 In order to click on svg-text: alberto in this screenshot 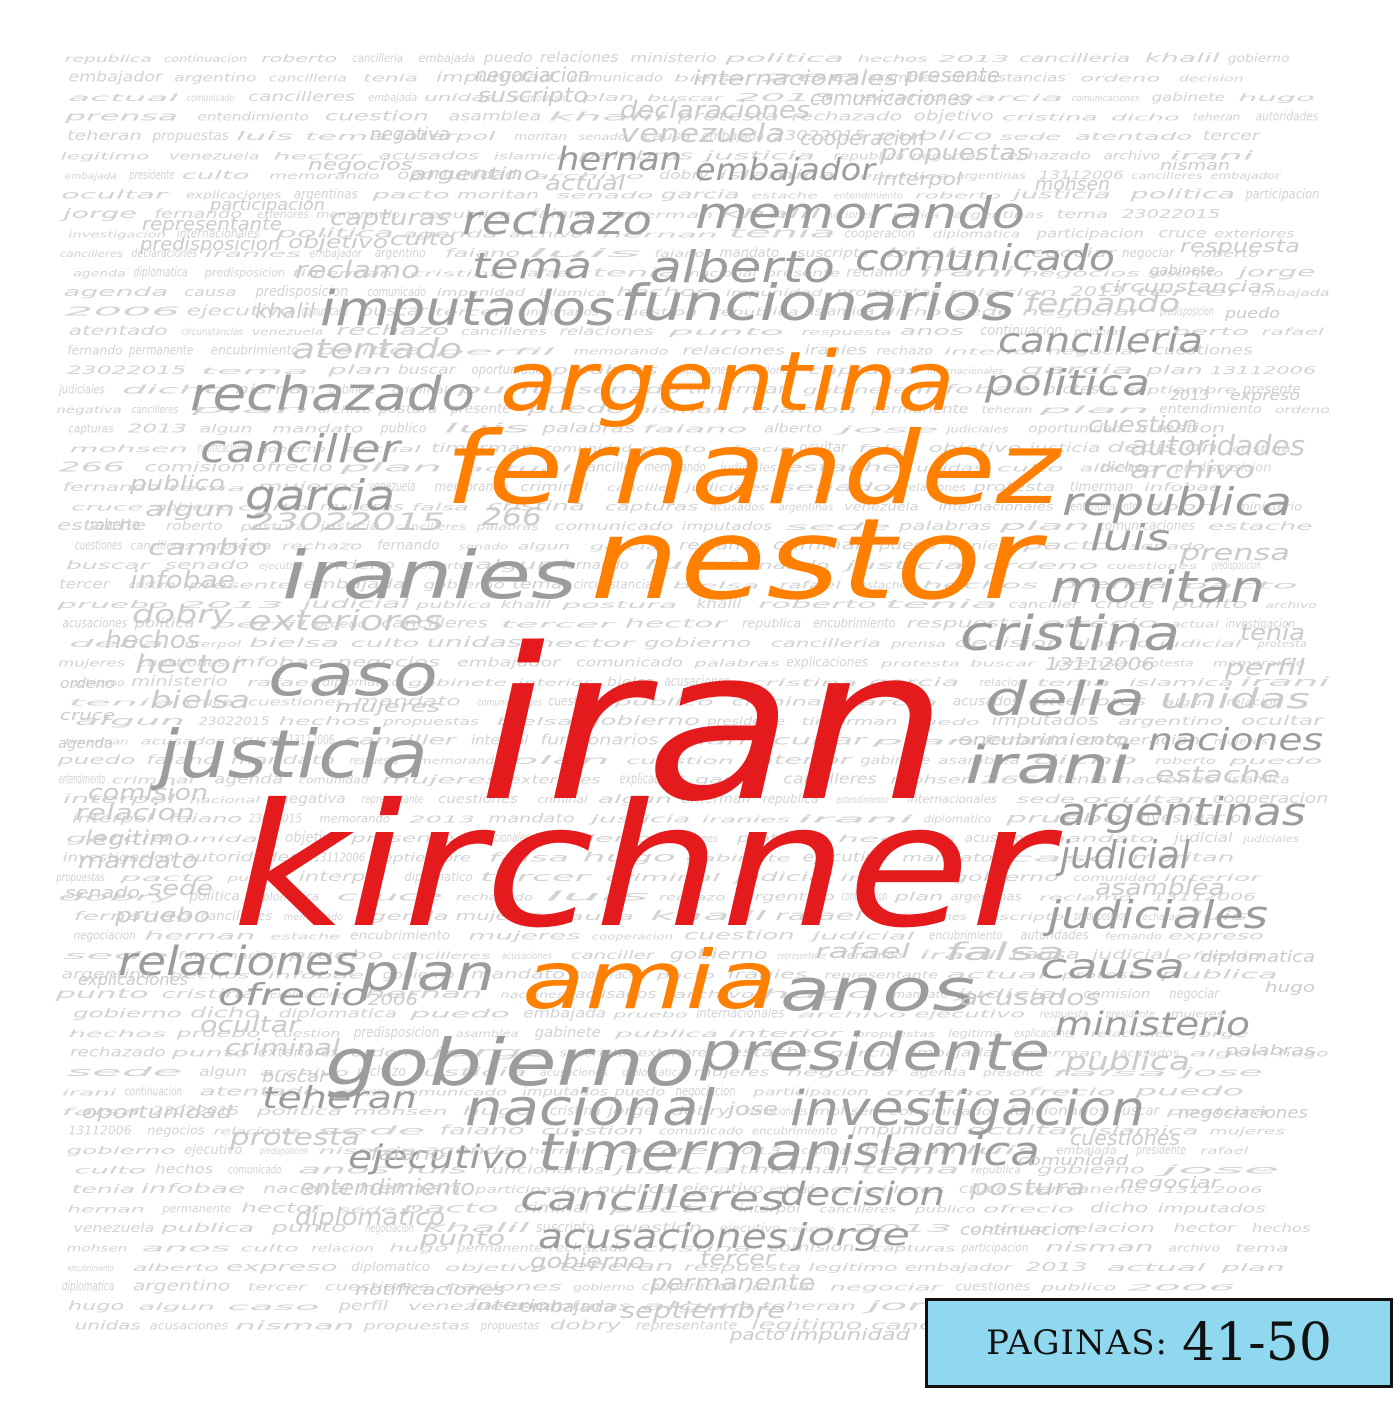, I will do `click(1119, 469)`.